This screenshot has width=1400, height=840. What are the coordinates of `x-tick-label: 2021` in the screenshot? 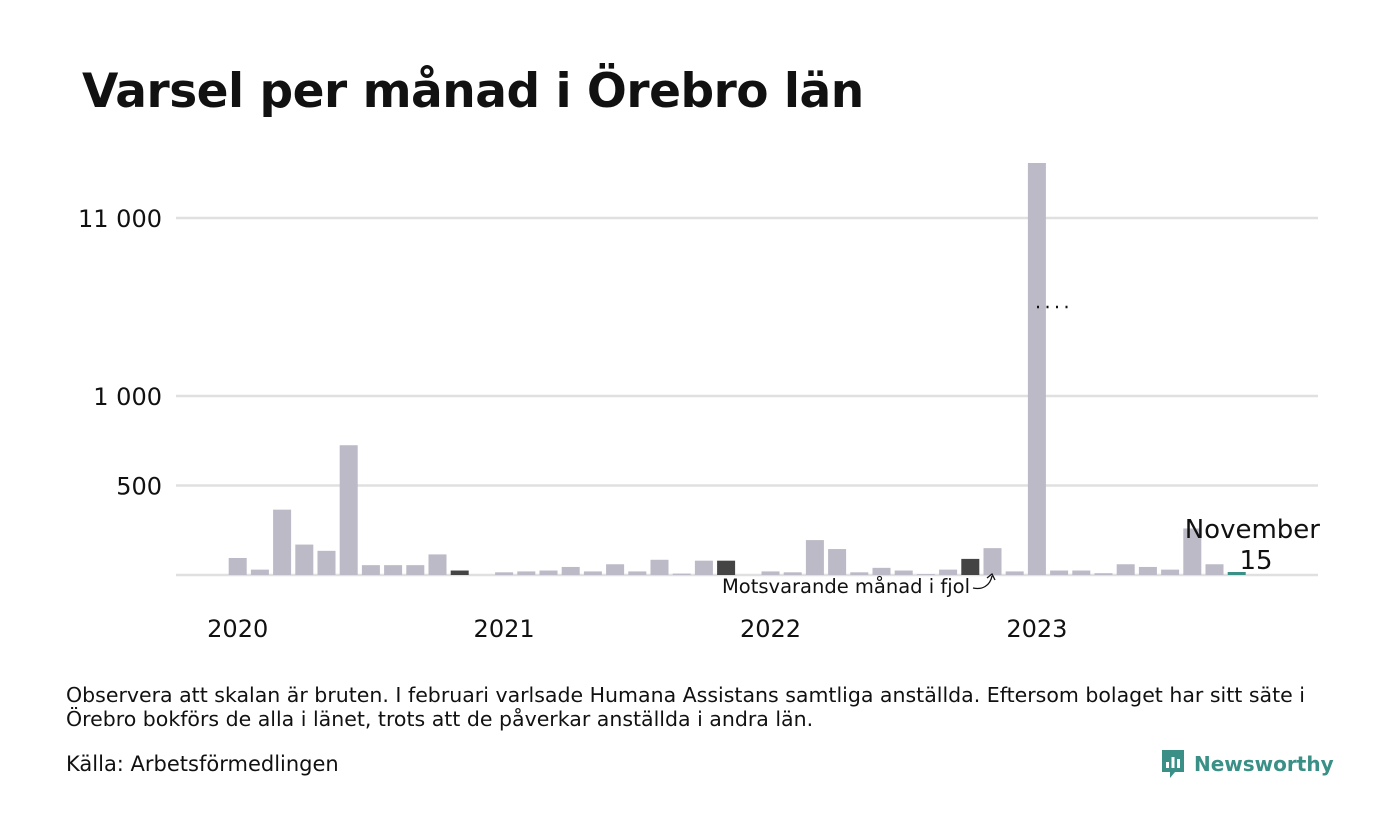 It's located at (504, 629).